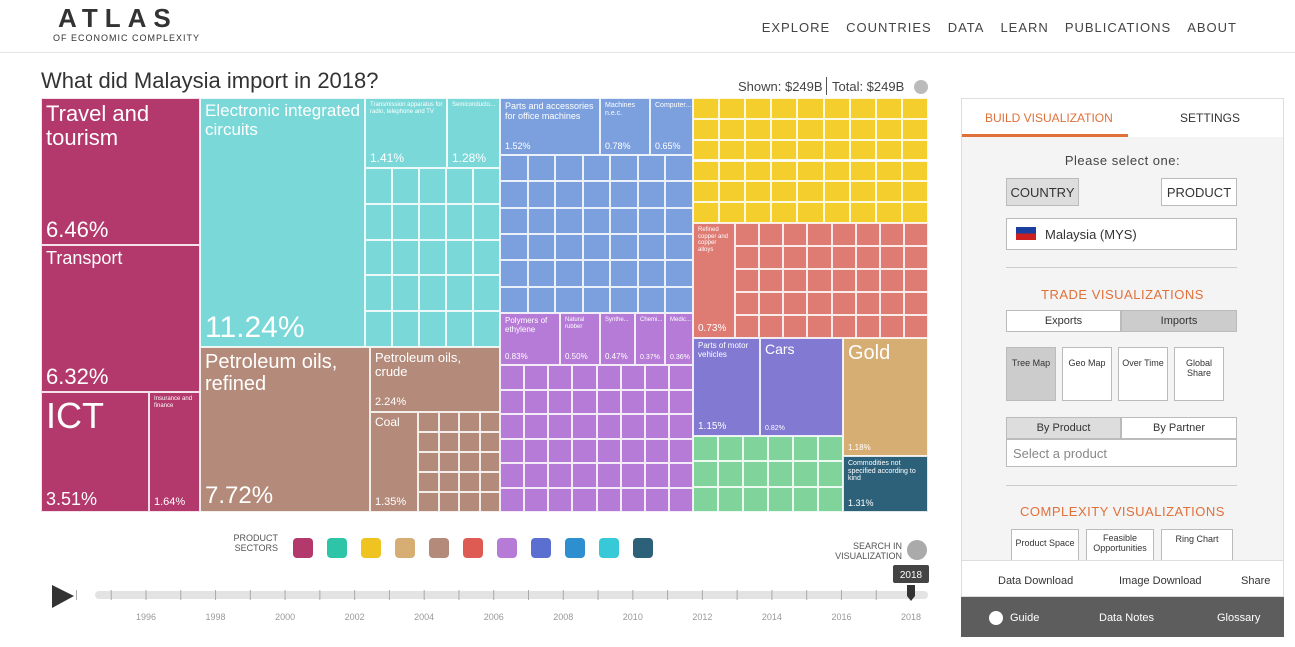 This screenshot has width=1295, height=647. I want to click on treemap-tile: Coal 1.35%, so click(394, 462).